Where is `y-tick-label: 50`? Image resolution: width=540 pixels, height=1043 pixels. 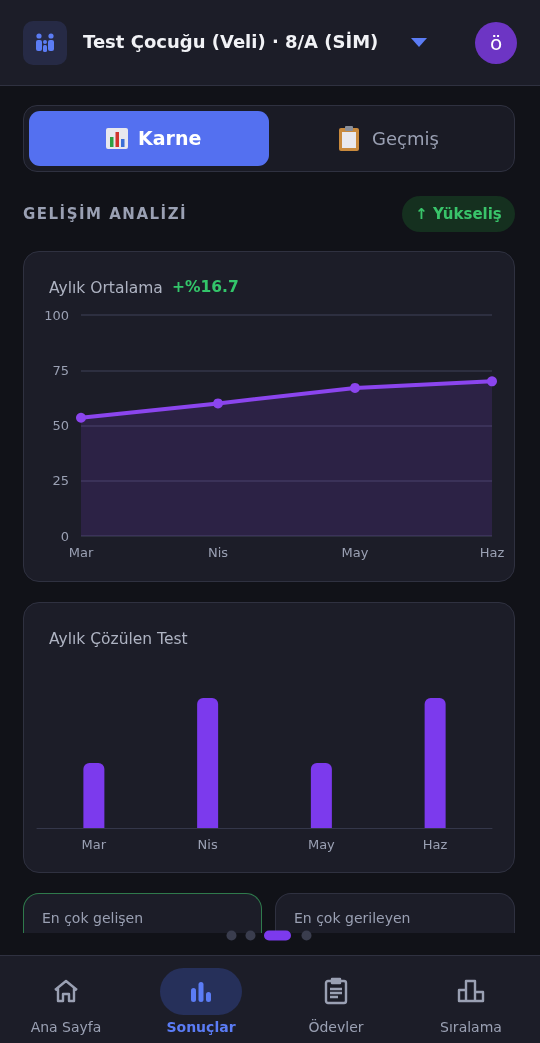 y-tick-label: 50 is located at coordinates (60, 425).